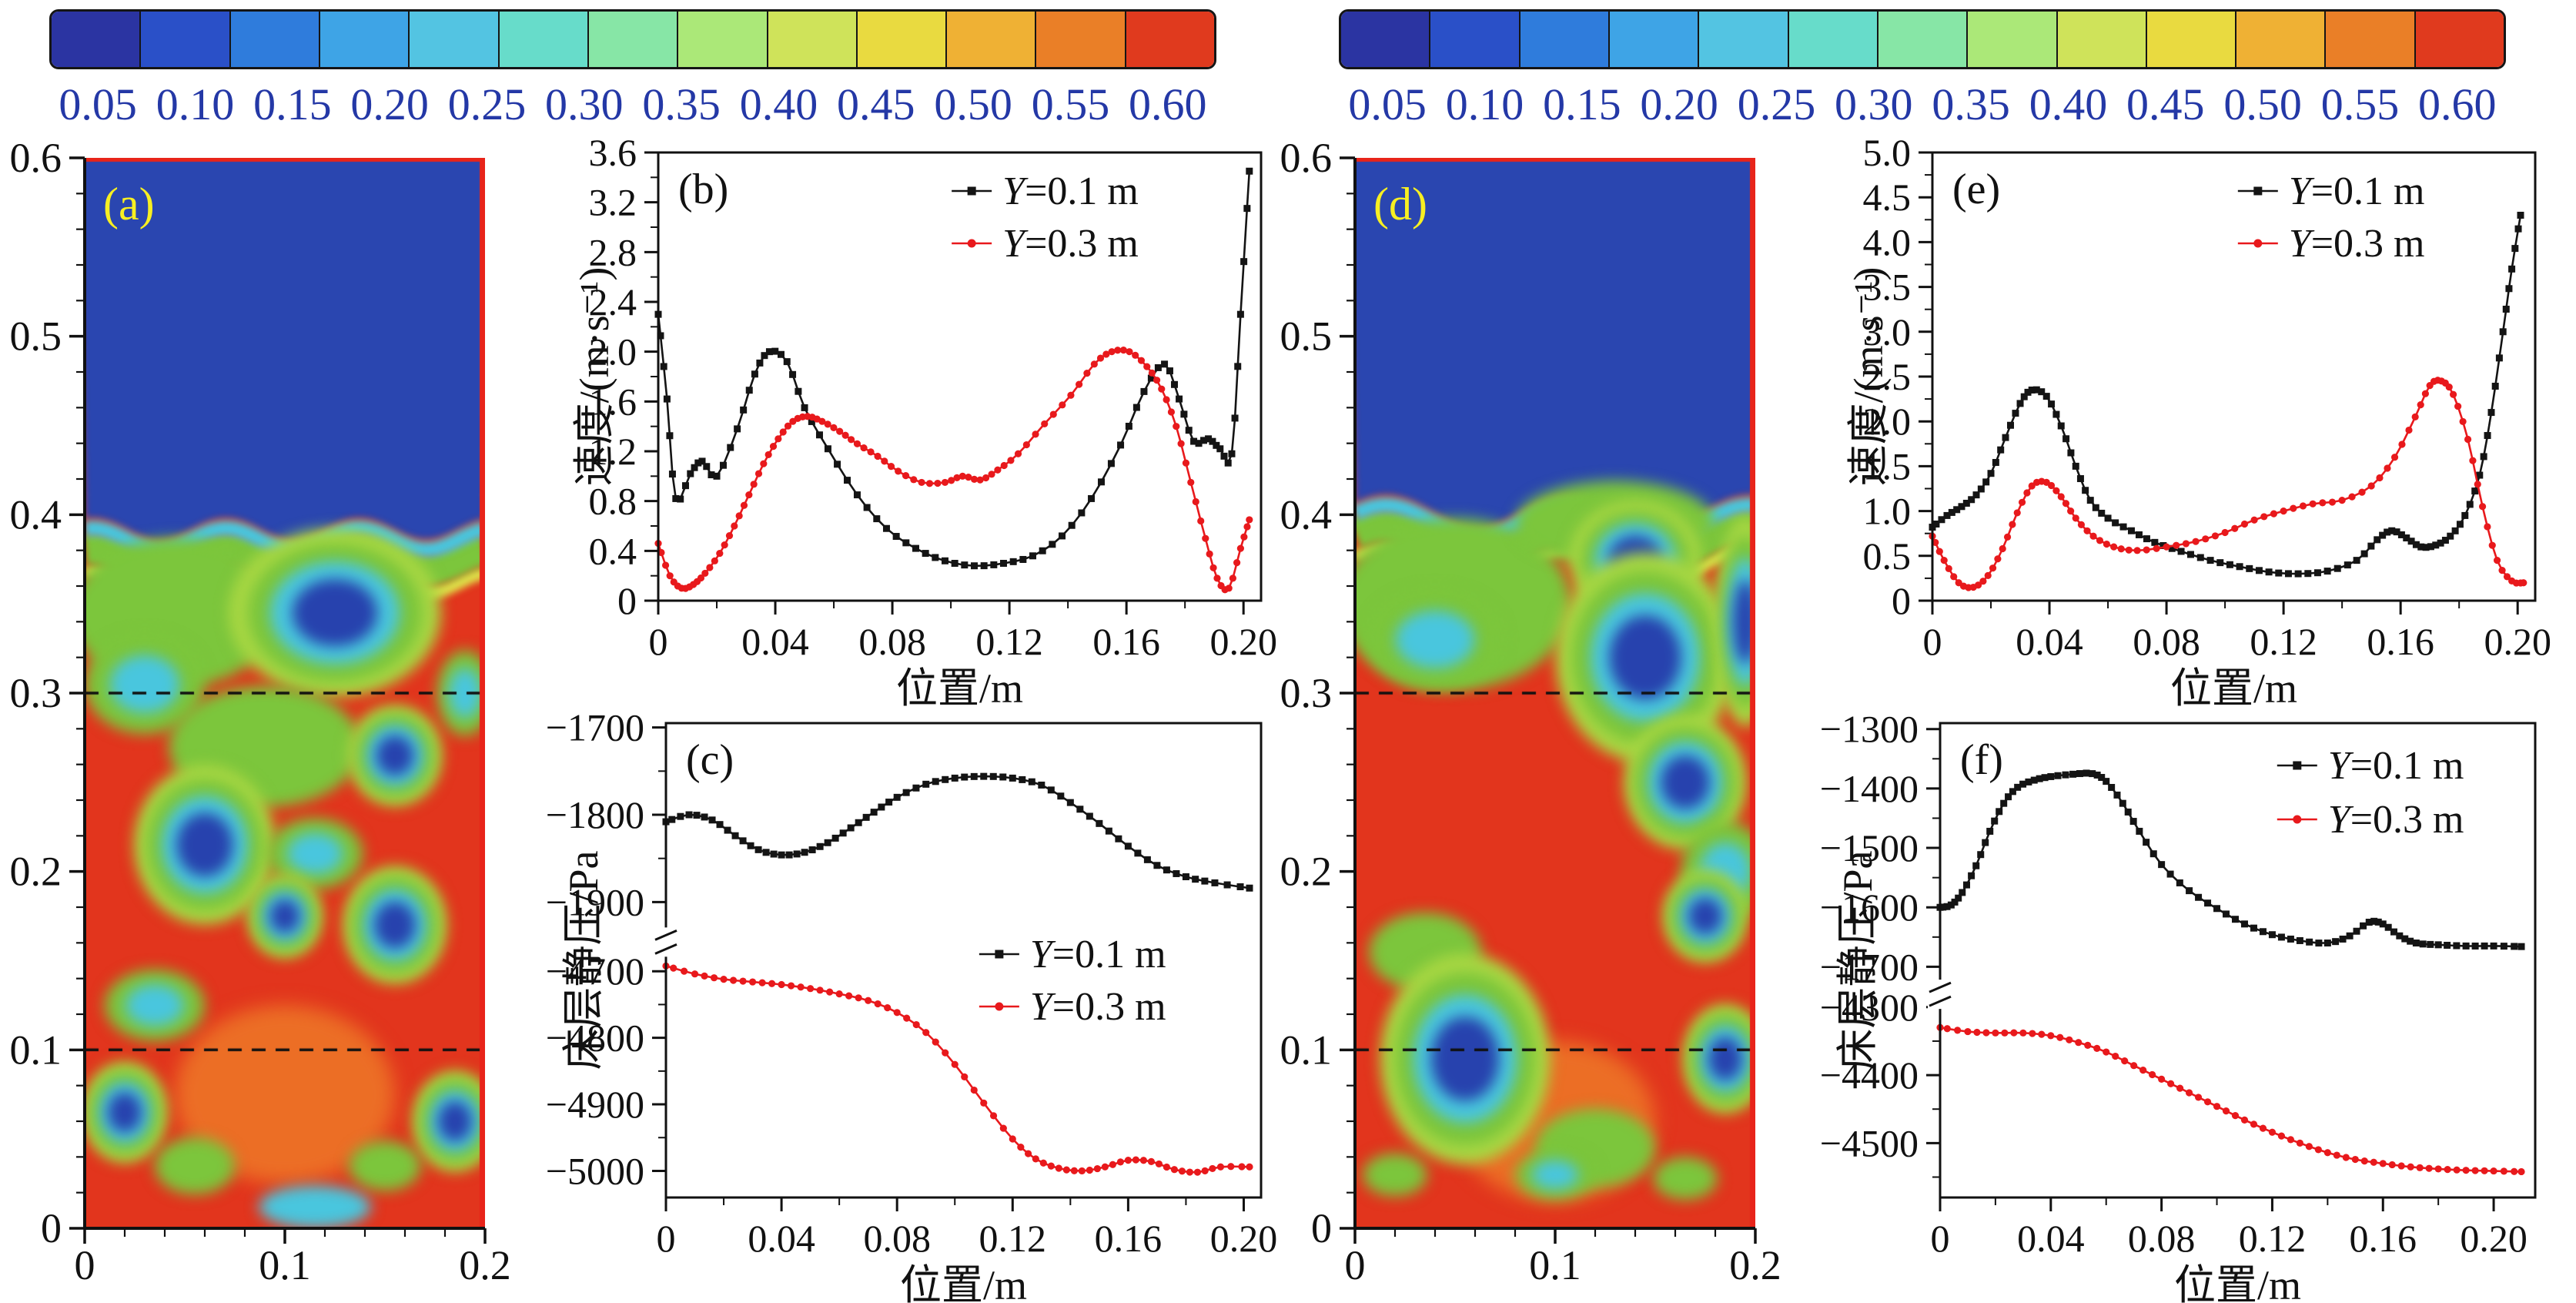  What do you see at coordinates (1870, 1007) in the screenshot?
I see `svg-text: −4300` at bounding box center [1870, 1007].